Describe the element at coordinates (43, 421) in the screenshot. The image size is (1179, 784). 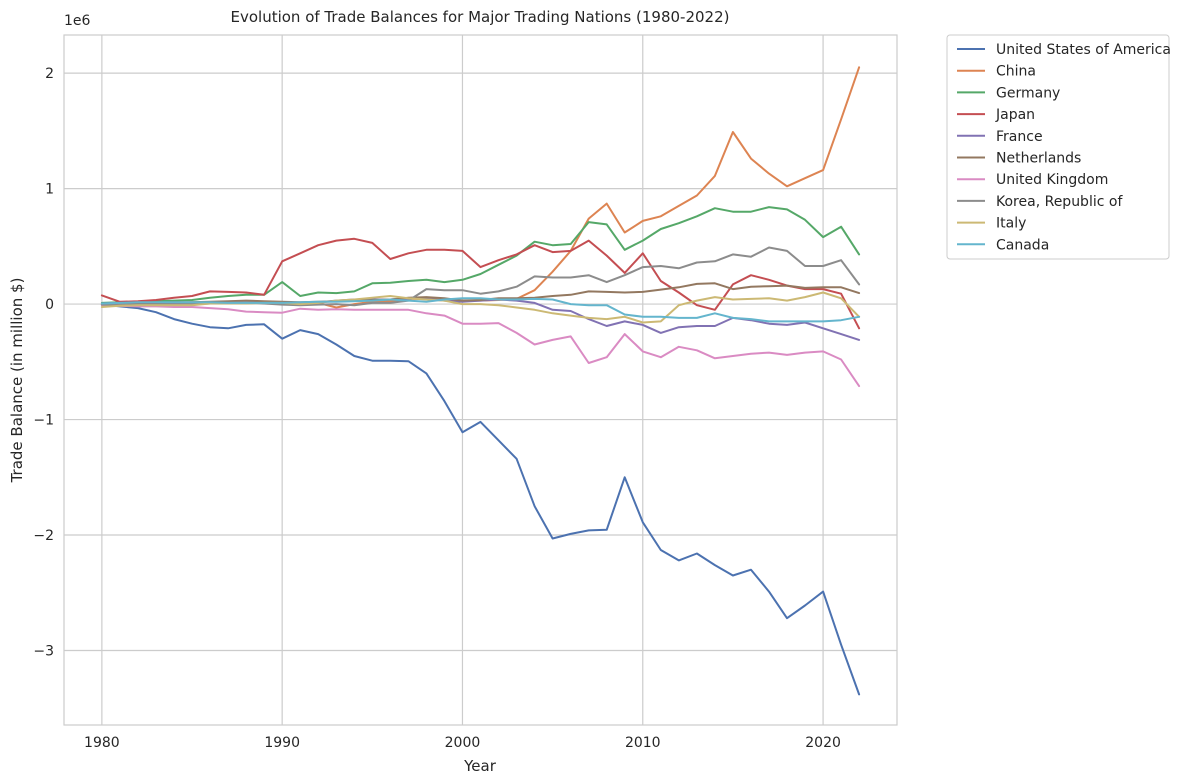
I see `y-tick-label-2: −1` at that location.